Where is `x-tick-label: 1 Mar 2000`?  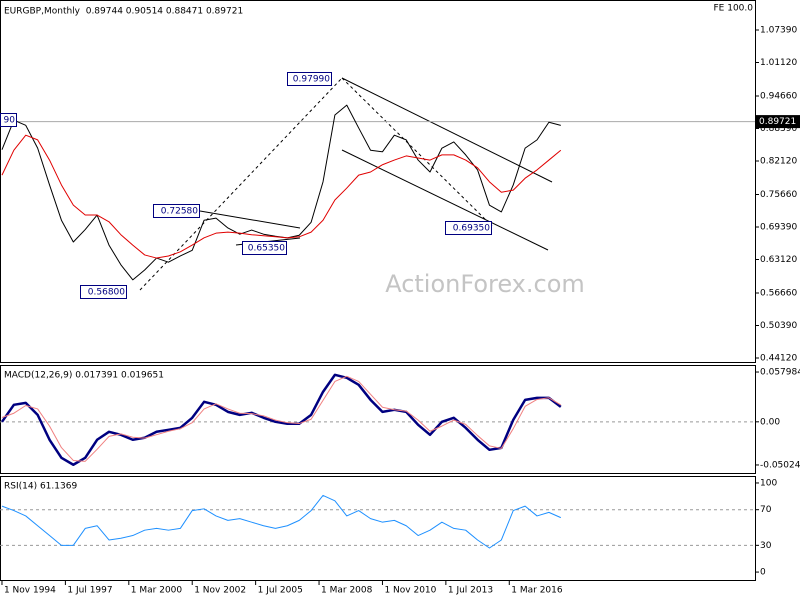 x-tick-label: 1 Mar 2000 is located at coordinates (157, 591).